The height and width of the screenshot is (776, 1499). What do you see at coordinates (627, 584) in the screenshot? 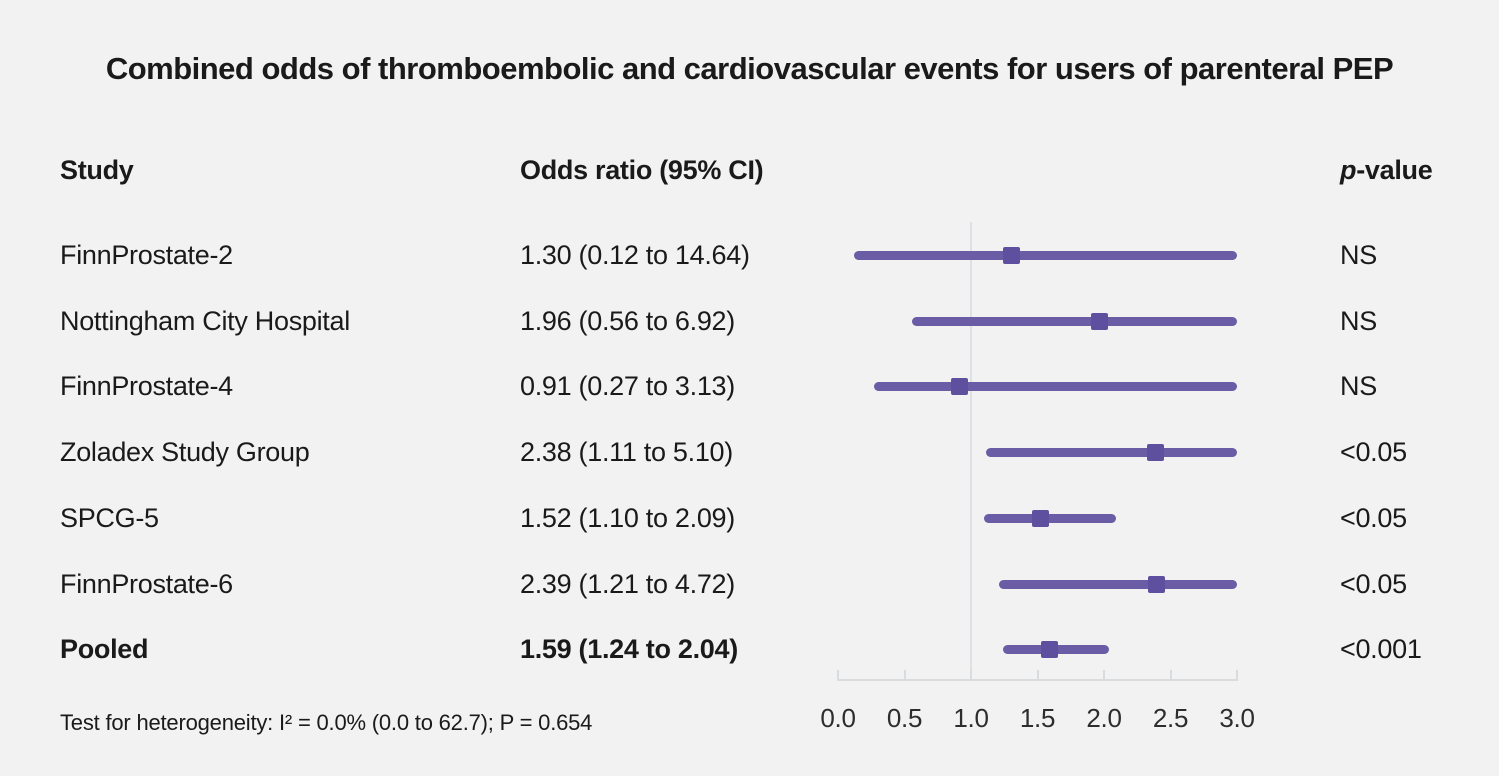
I see `odds-ratio-label: 2.39 (1.21 to 4.72)` at bounding box center [627, 584].